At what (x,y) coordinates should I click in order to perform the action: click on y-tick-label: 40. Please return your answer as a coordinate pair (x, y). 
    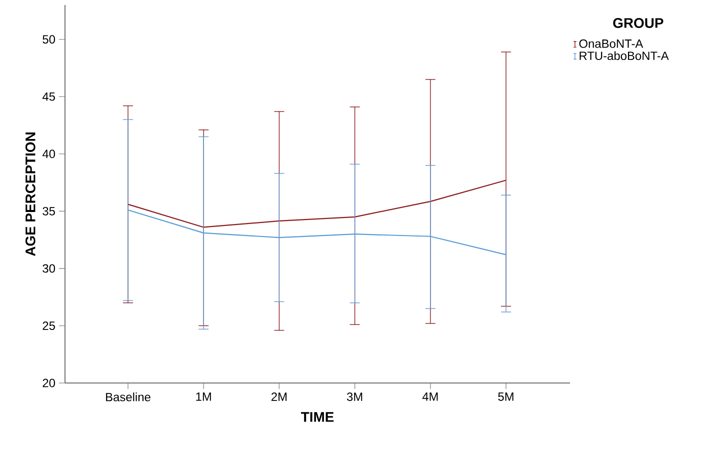
    Looking at the image, I should click on (49, 154).